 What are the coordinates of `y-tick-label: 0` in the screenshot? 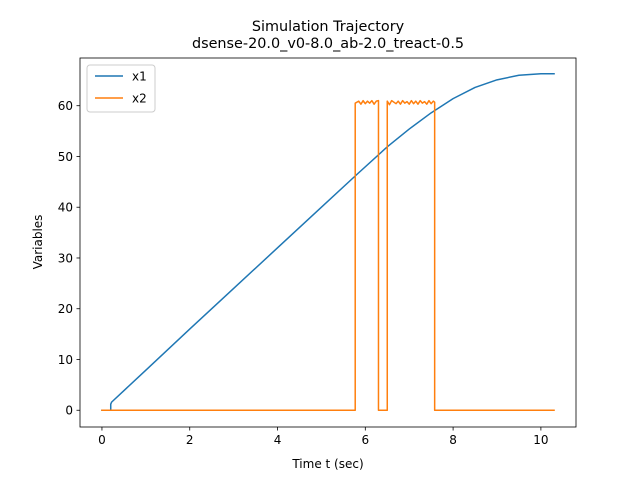 It's located at (69, 411).